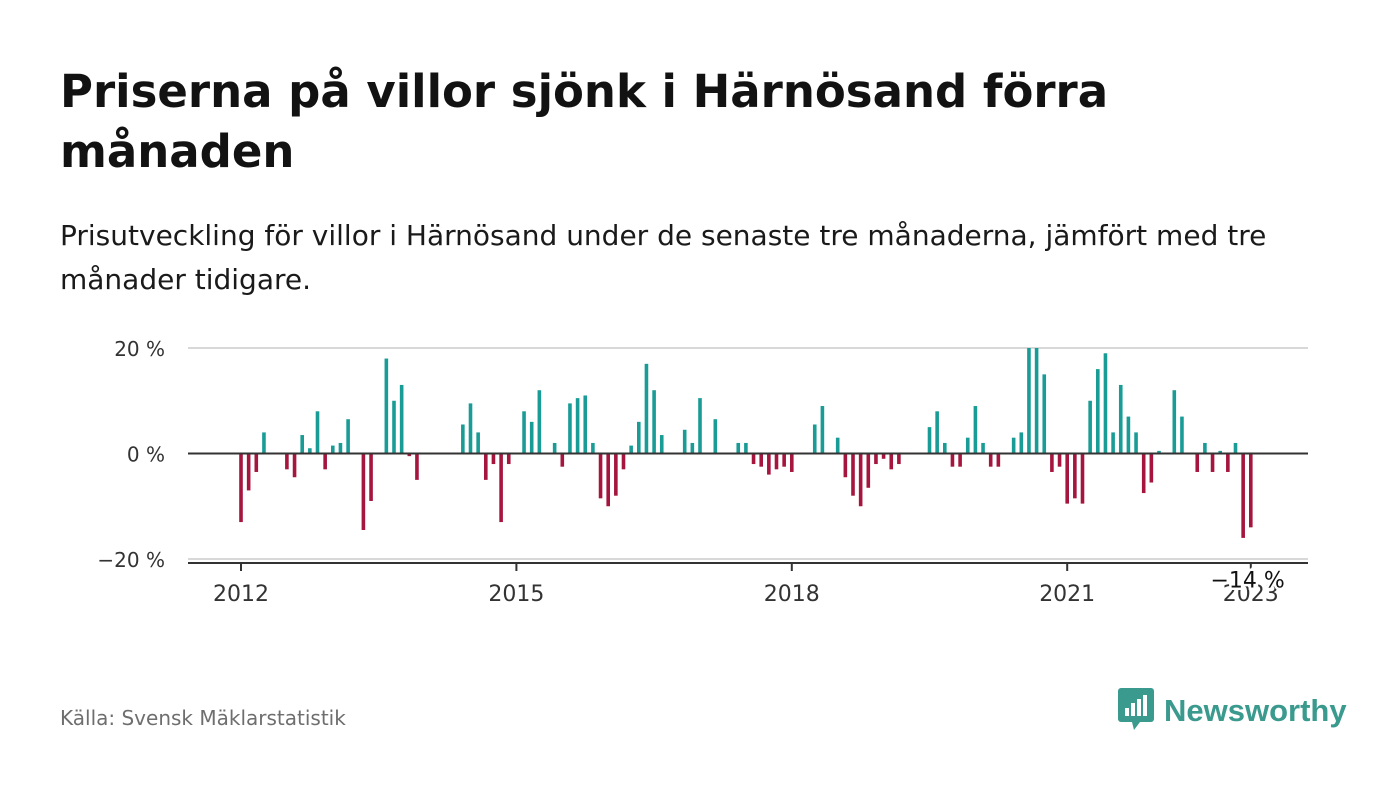 The width and height of the screenshot is (1400, 794). What do you see at coordinates (1255, 710) in the screenshot?
I see `newsworthy-wordmark: Newsworthy` at bounding box center [1255, 710].